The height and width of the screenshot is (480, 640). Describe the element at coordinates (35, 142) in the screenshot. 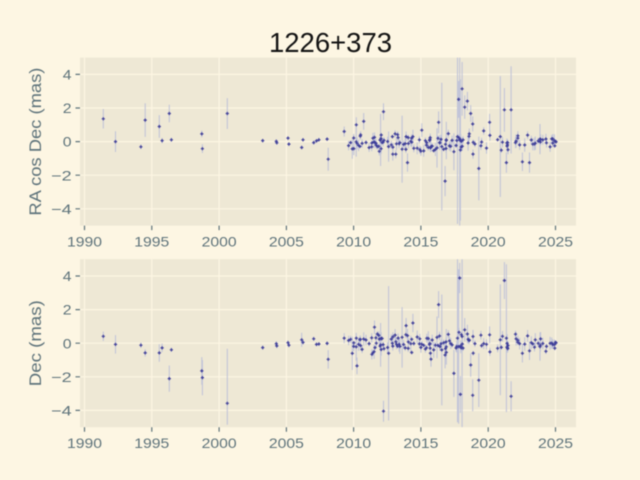

I see `svg-text: RA cos Dec (mas)` at that location.